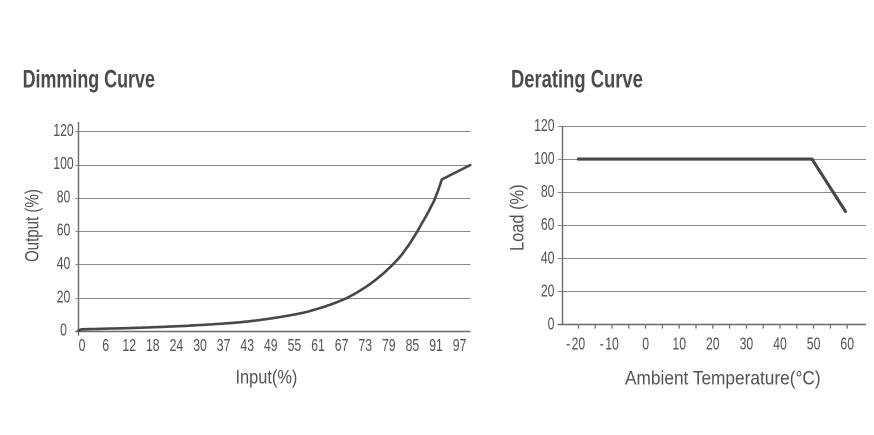  What do you see at coordinates (413, 346) in the screenshot?
I see `svg-text: 85` at bounding box center [413, 346].